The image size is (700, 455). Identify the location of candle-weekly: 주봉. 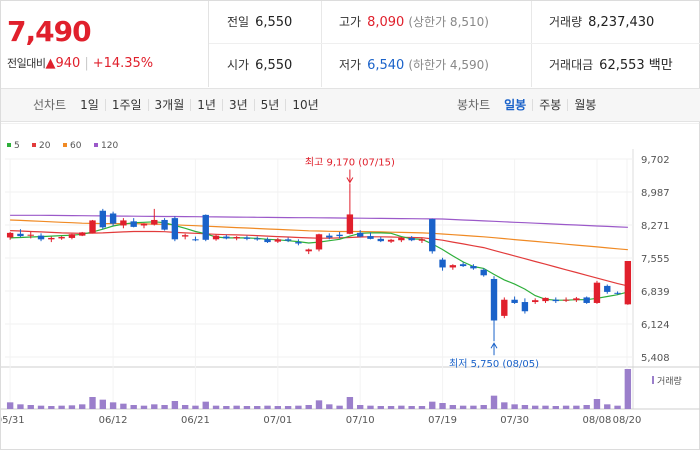
(549, 105).